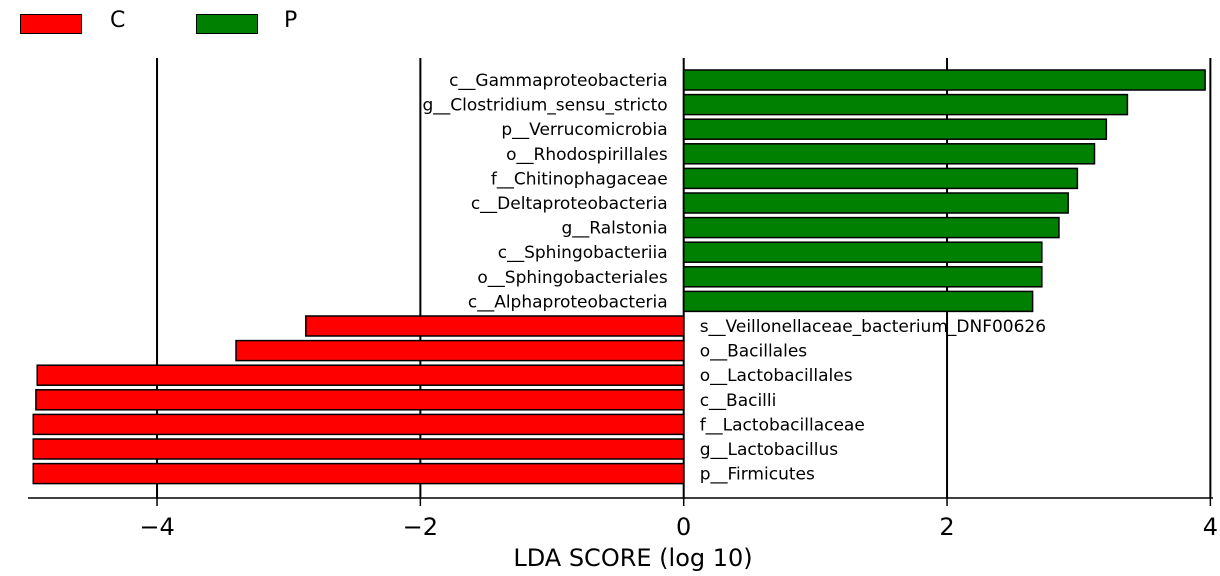  What do you see at coordinates (1210, 527) in the screenshot?
I see `x-tick-label: 4` at bounding box center [1210, 527].